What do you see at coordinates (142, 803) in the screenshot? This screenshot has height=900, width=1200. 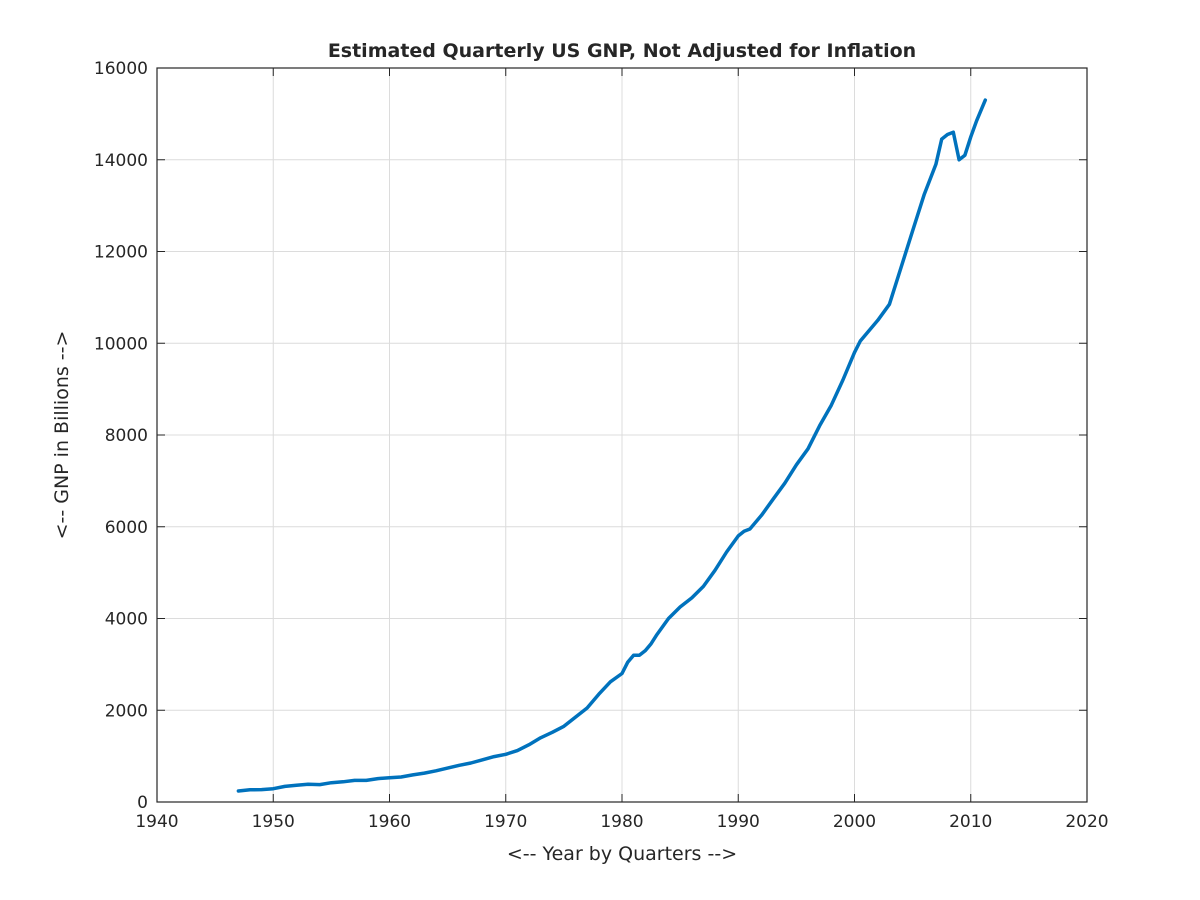 I see `y-tick-label: 0` at bounding box center [142, 803].